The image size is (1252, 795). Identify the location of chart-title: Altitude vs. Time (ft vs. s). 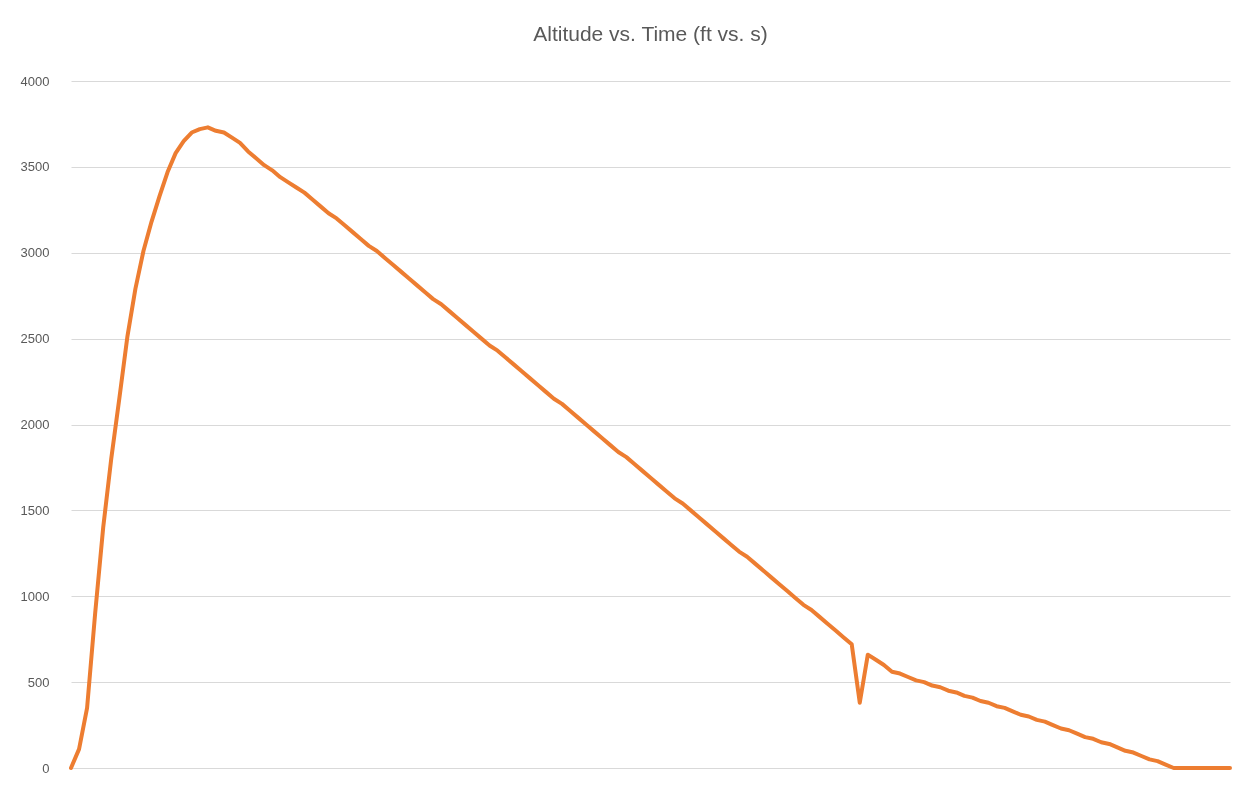
(650, 33).